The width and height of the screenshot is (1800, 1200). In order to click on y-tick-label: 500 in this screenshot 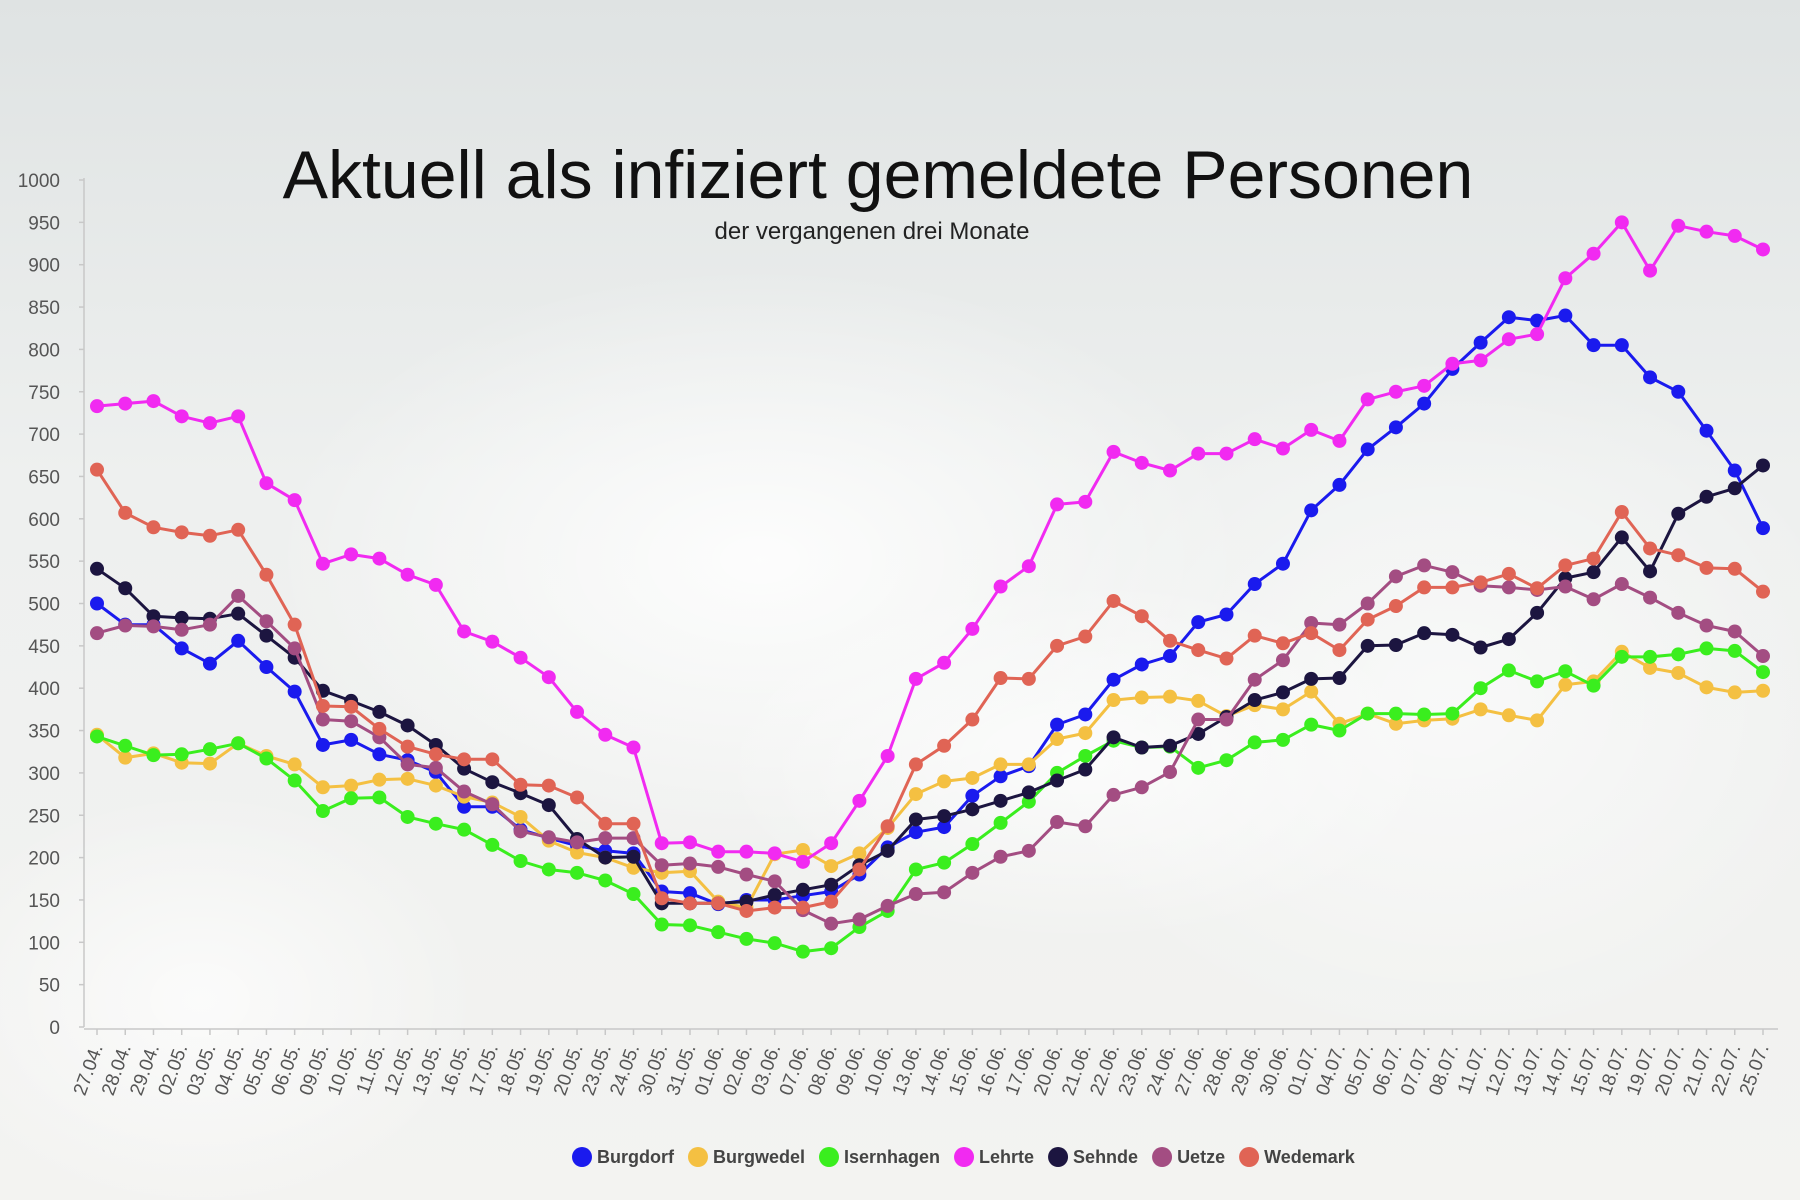, I will do `click(44, 605)`.